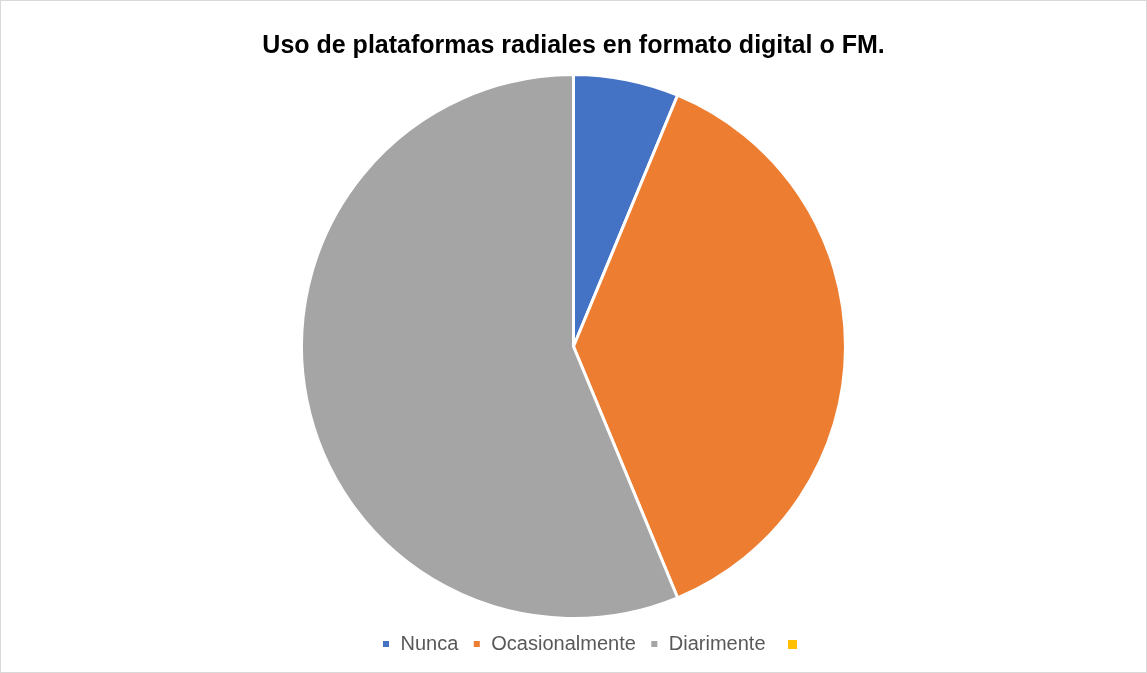 This screenshot has height=673, width=1147. Describe the element at coordinates (573, 43) in the screenshot. I see `chart-title: Uso de plataformas radiales en formato digital o FM.` at that location.